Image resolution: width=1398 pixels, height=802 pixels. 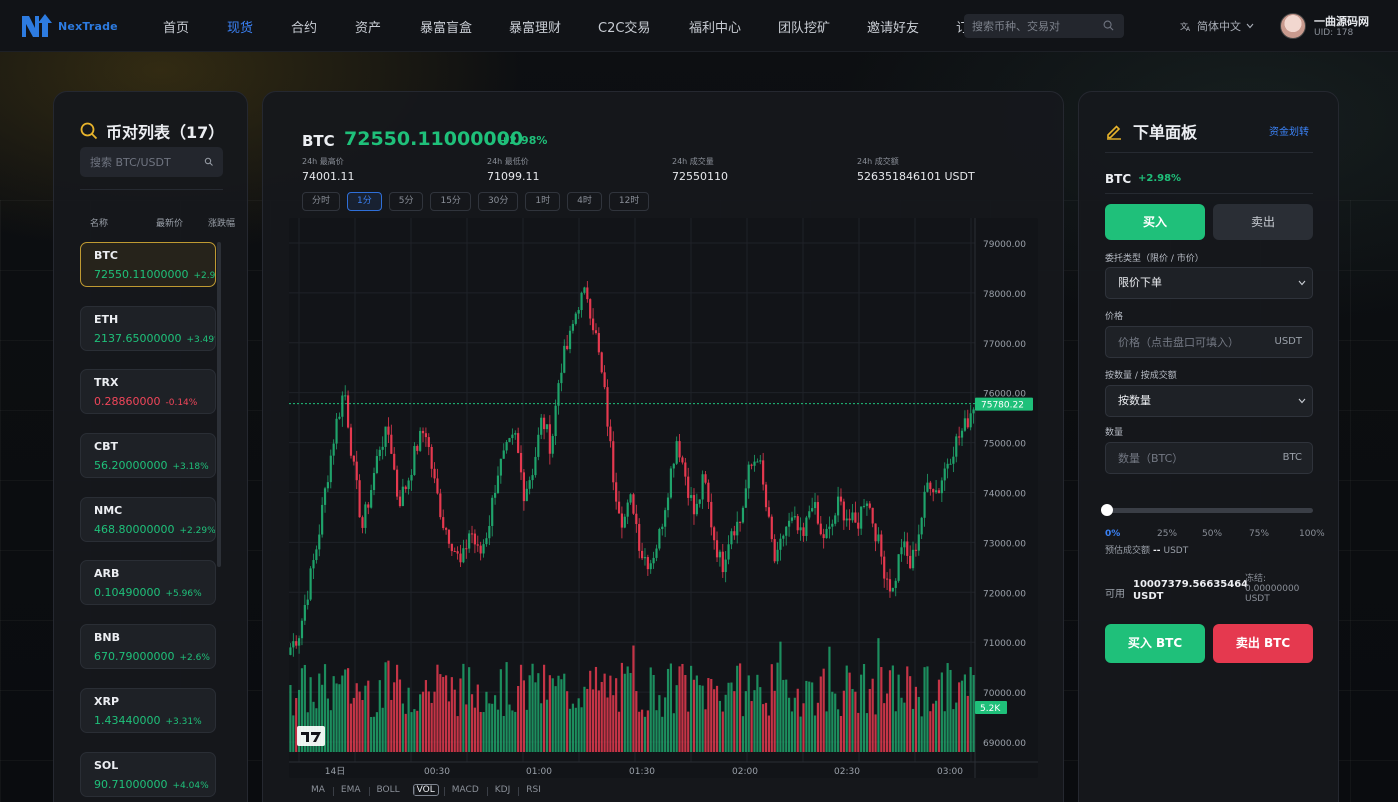 What do you see at coordinates (450, 201) in the screenshot?
I see `interval-tab-3: 15分` at bounding box center [450, 201].